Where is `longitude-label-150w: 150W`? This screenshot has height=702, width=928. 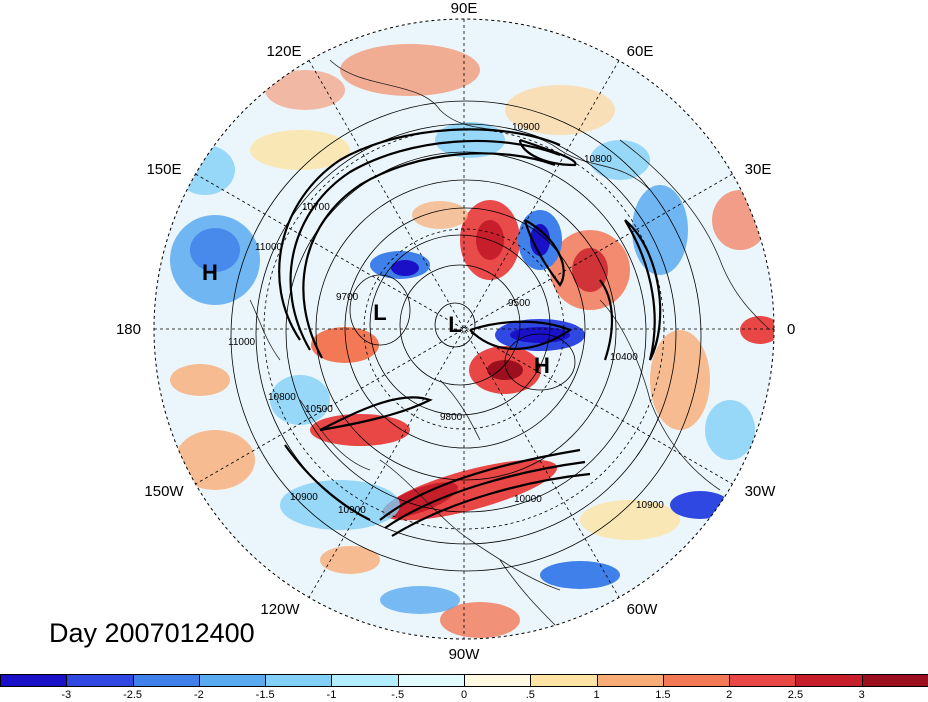
longitude-label-150w: 150W is located at coordinates (164, 491).